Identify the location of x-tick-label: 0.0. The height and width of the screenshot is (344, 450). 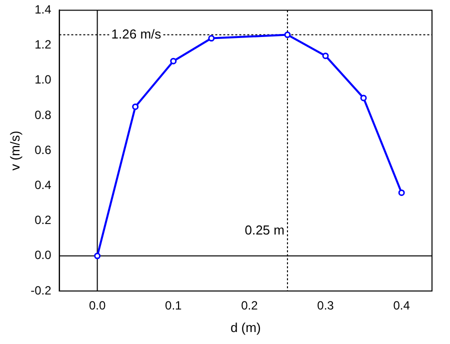
(97, 305).